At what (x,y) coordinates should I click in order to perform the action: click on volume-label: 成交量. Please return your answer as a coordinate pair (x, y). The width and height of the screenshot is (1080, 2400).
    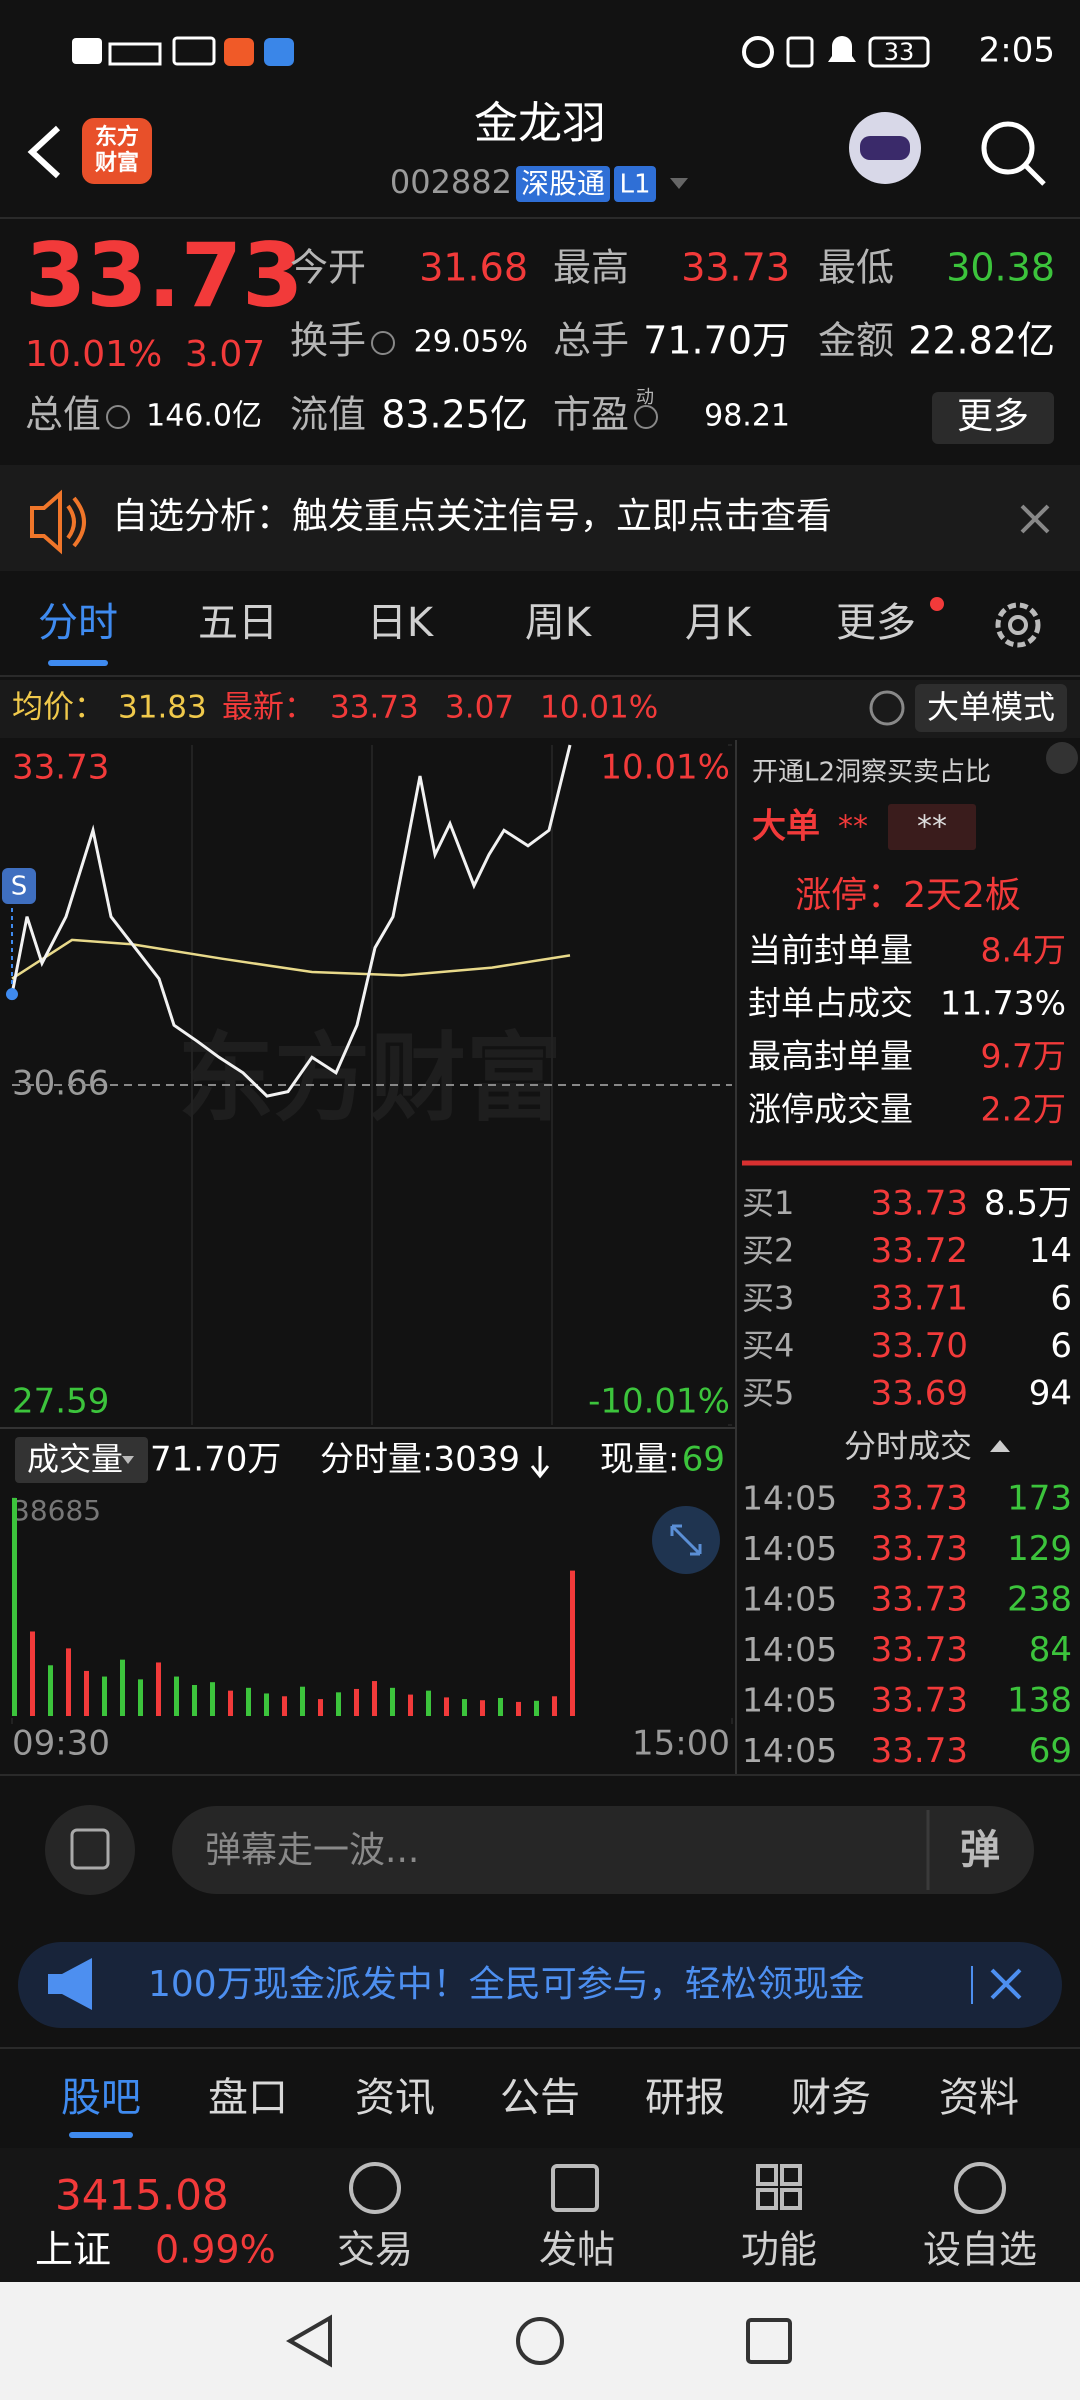
    Looking at the image, I should click on (75, 1459).